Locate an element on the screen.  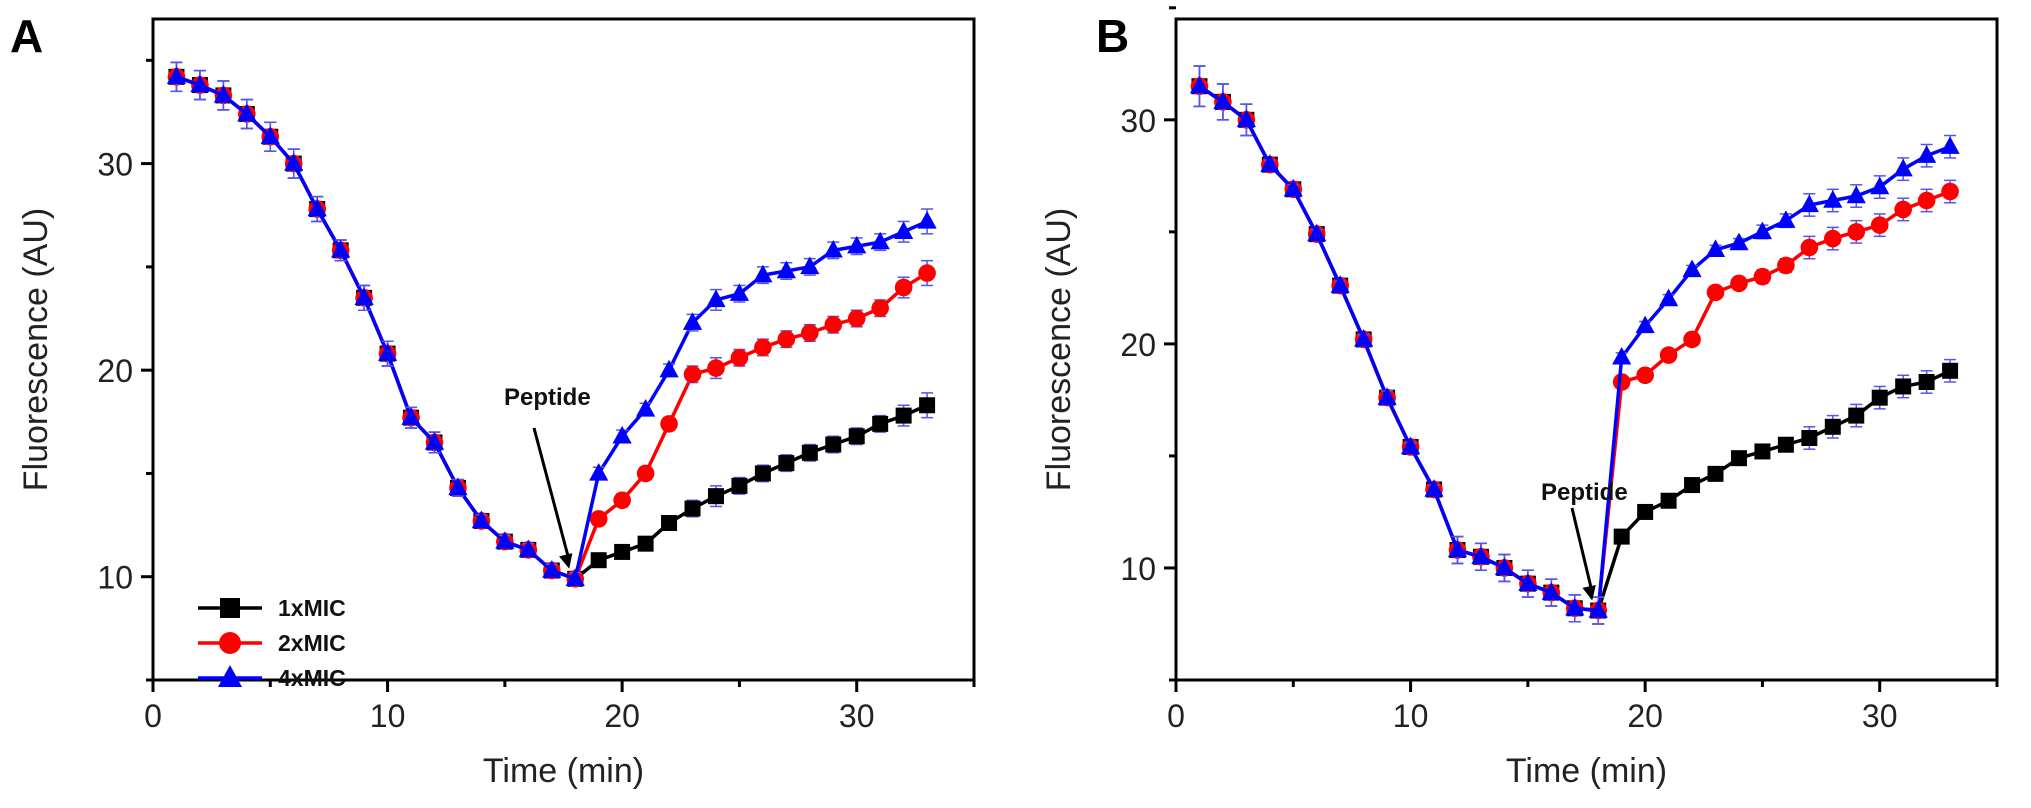
x-axis-label: Time (min) is located at coordinates (1586, 771).